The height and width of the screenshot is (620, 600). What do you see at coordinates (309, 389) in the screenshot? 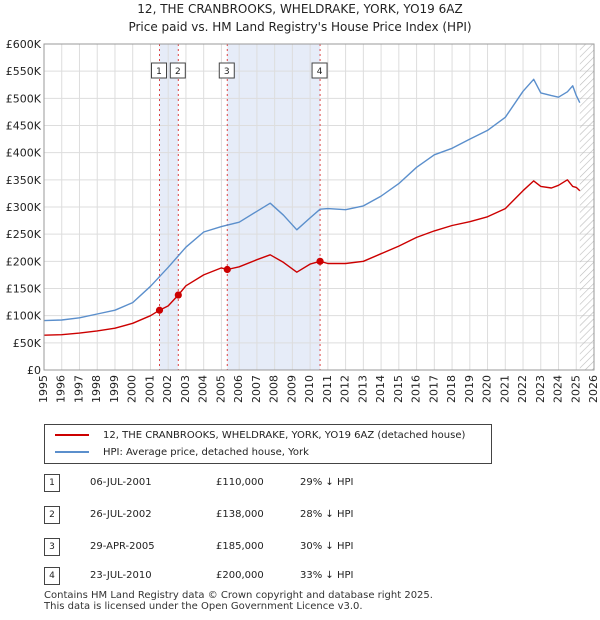
I see `x-tick-label: 2010` at bounding box center [309, 389].